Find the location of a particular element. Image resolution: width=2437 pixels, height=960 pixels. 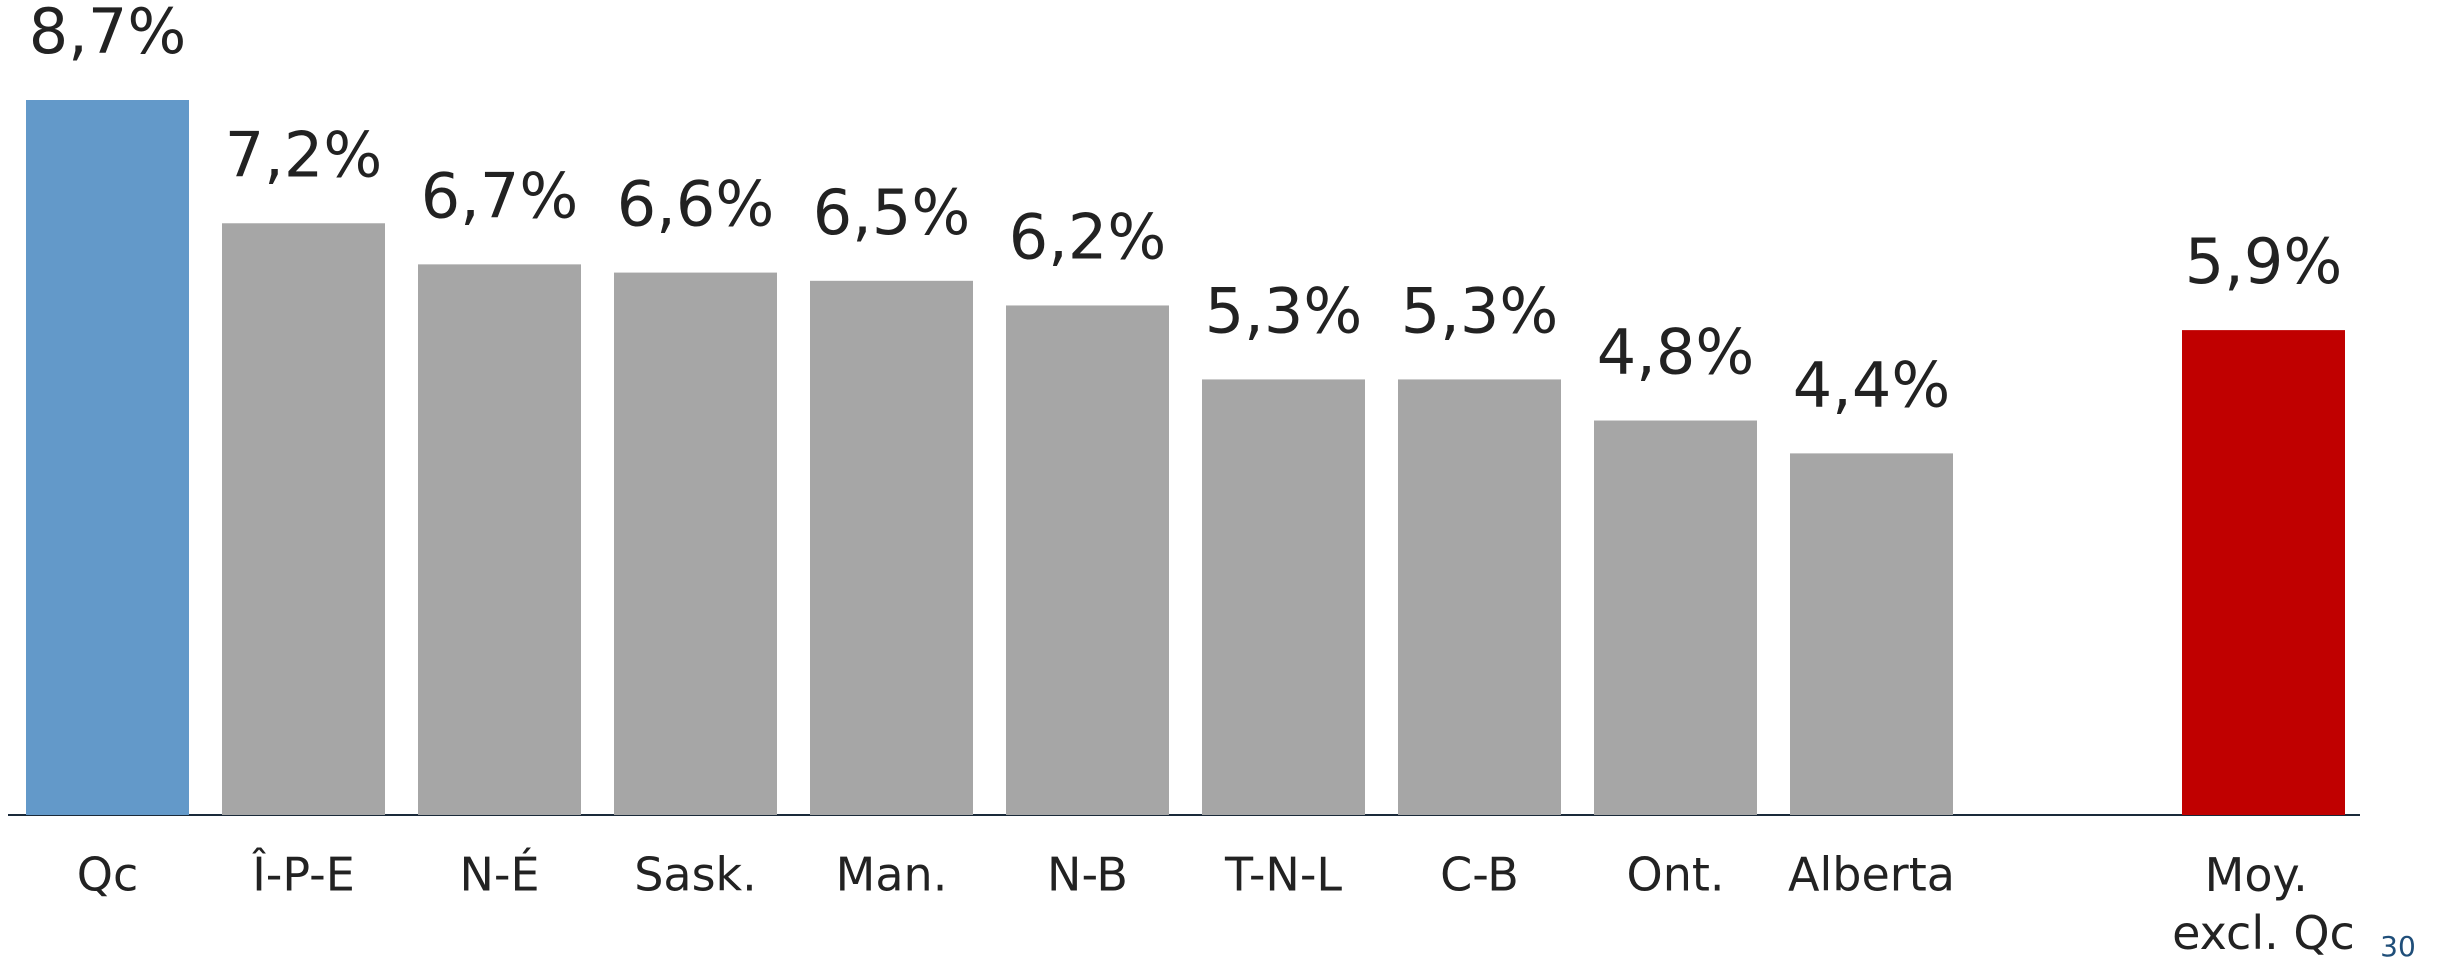

value-label: 6,2% is located at coordinates (1088, 237).